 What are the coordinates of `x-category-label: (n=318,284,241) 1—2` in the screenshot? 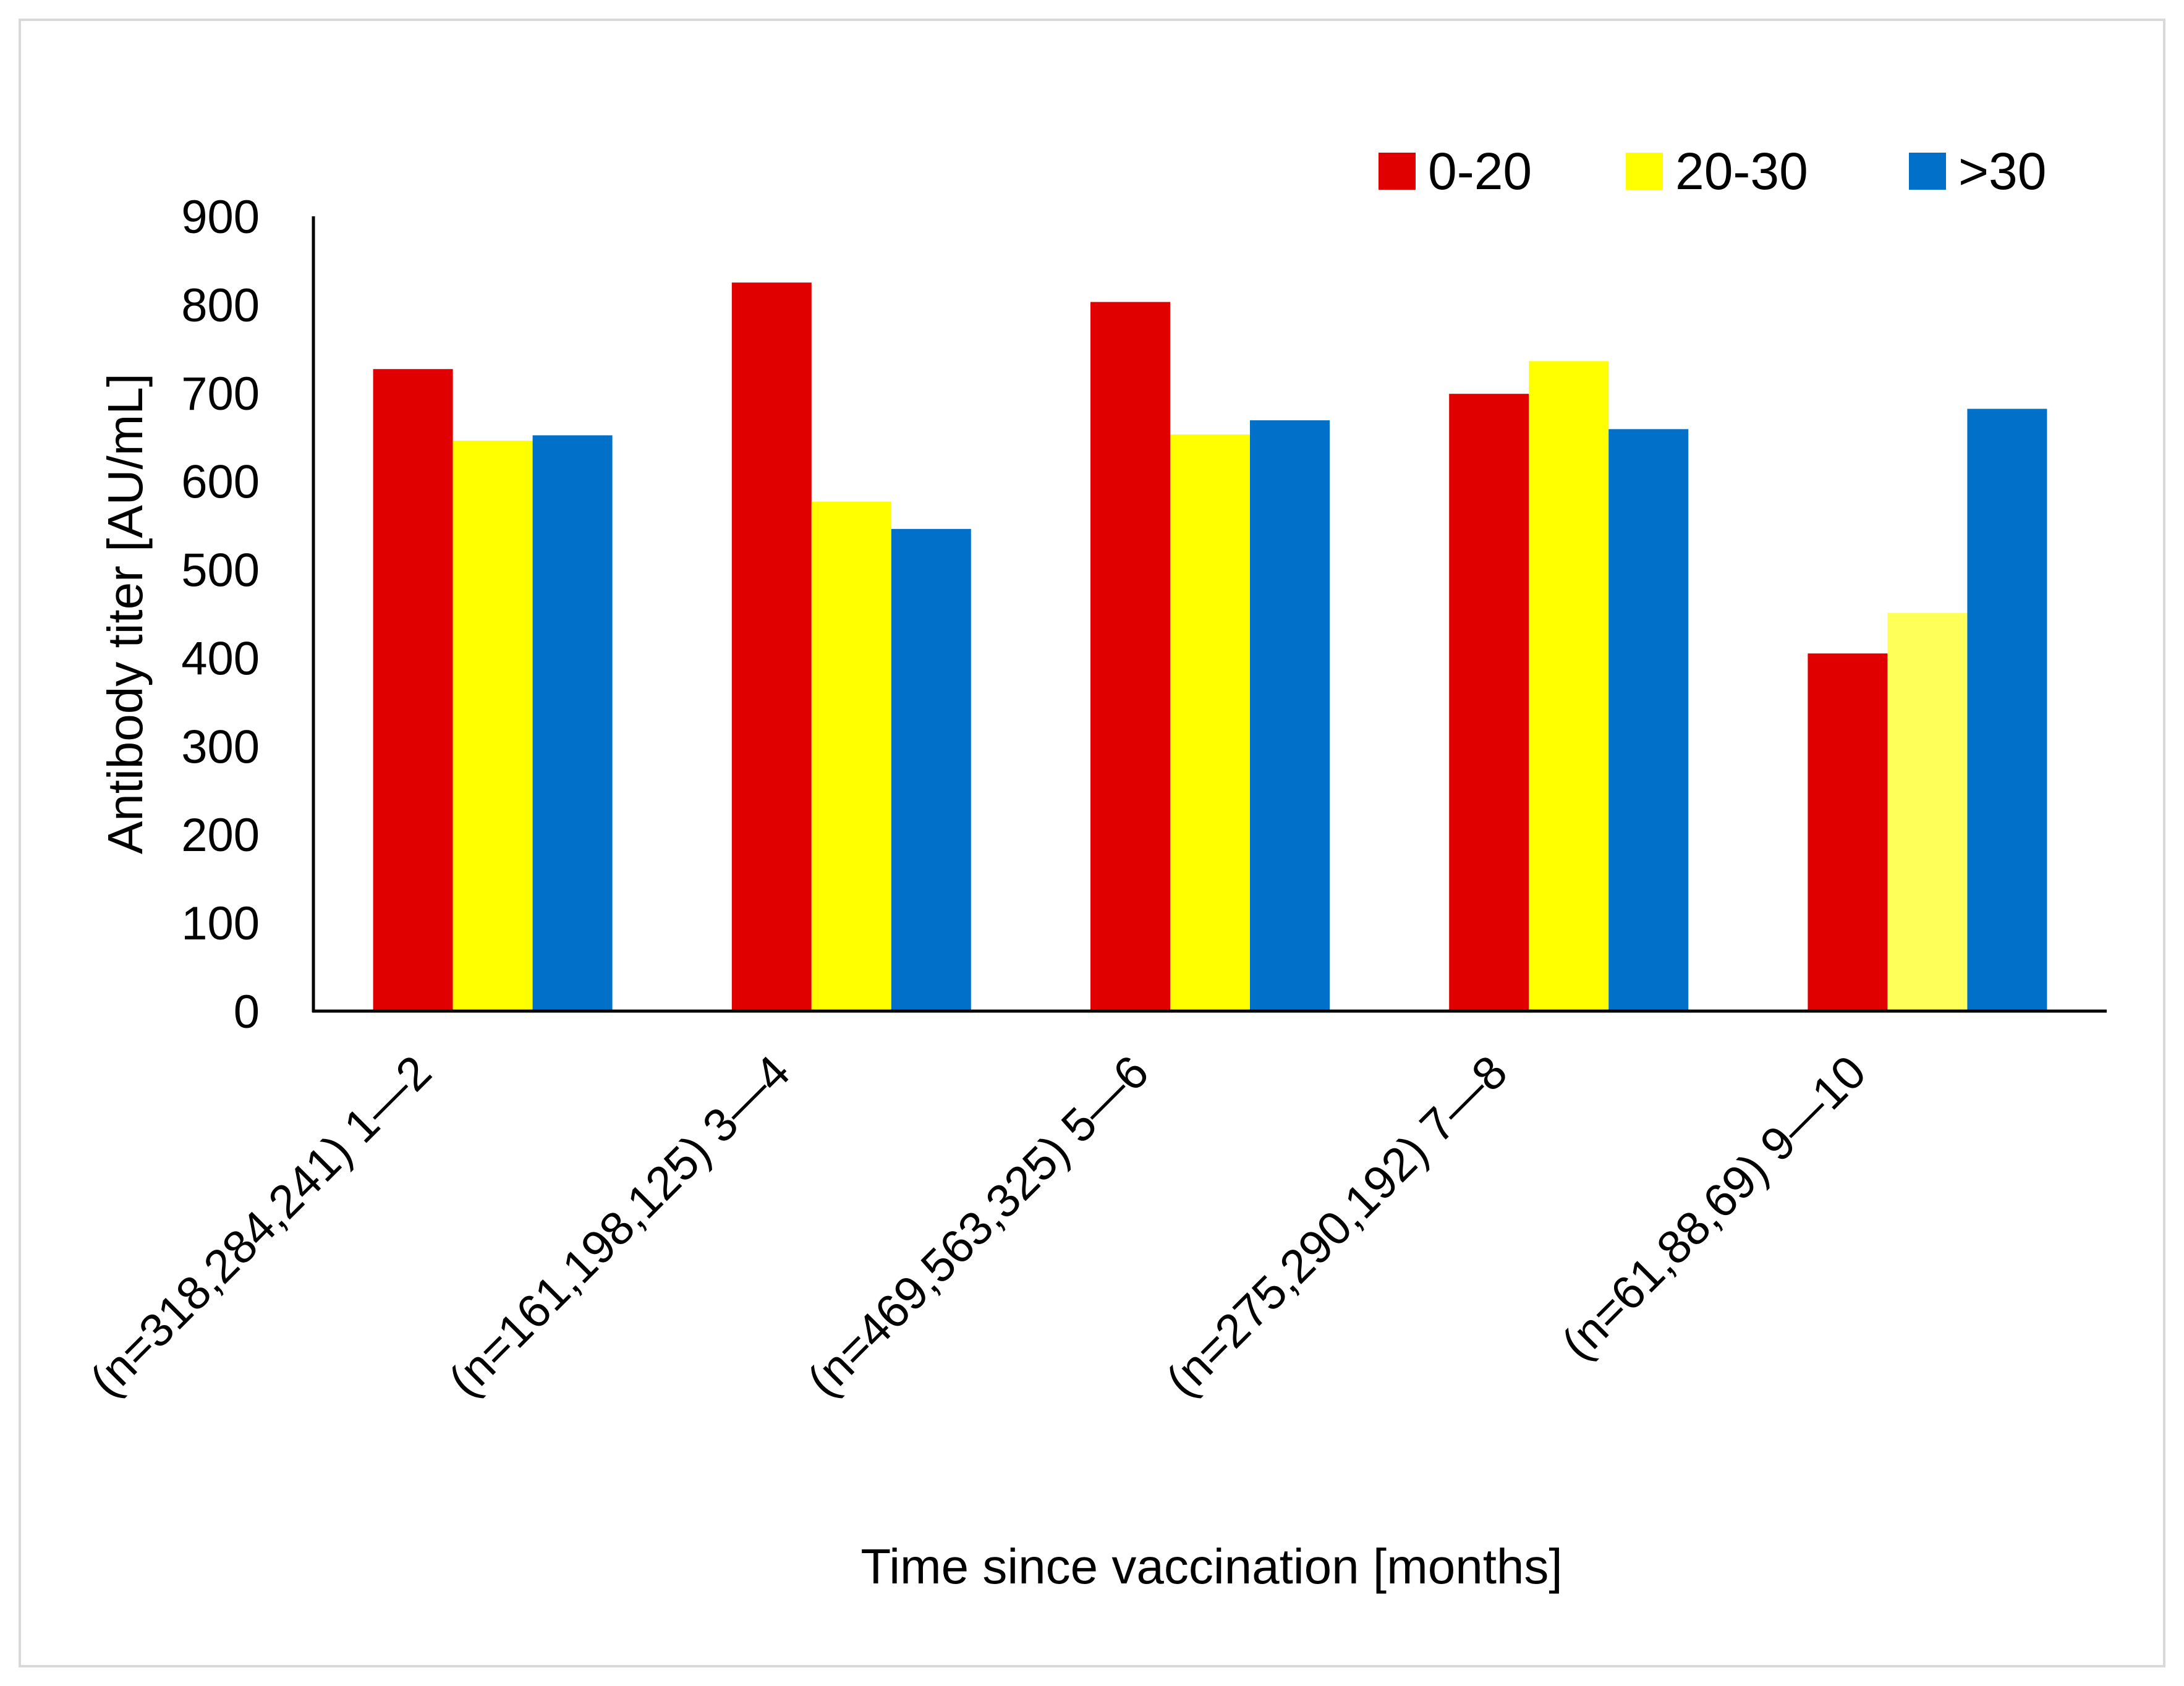 It's located at (261, 1226).